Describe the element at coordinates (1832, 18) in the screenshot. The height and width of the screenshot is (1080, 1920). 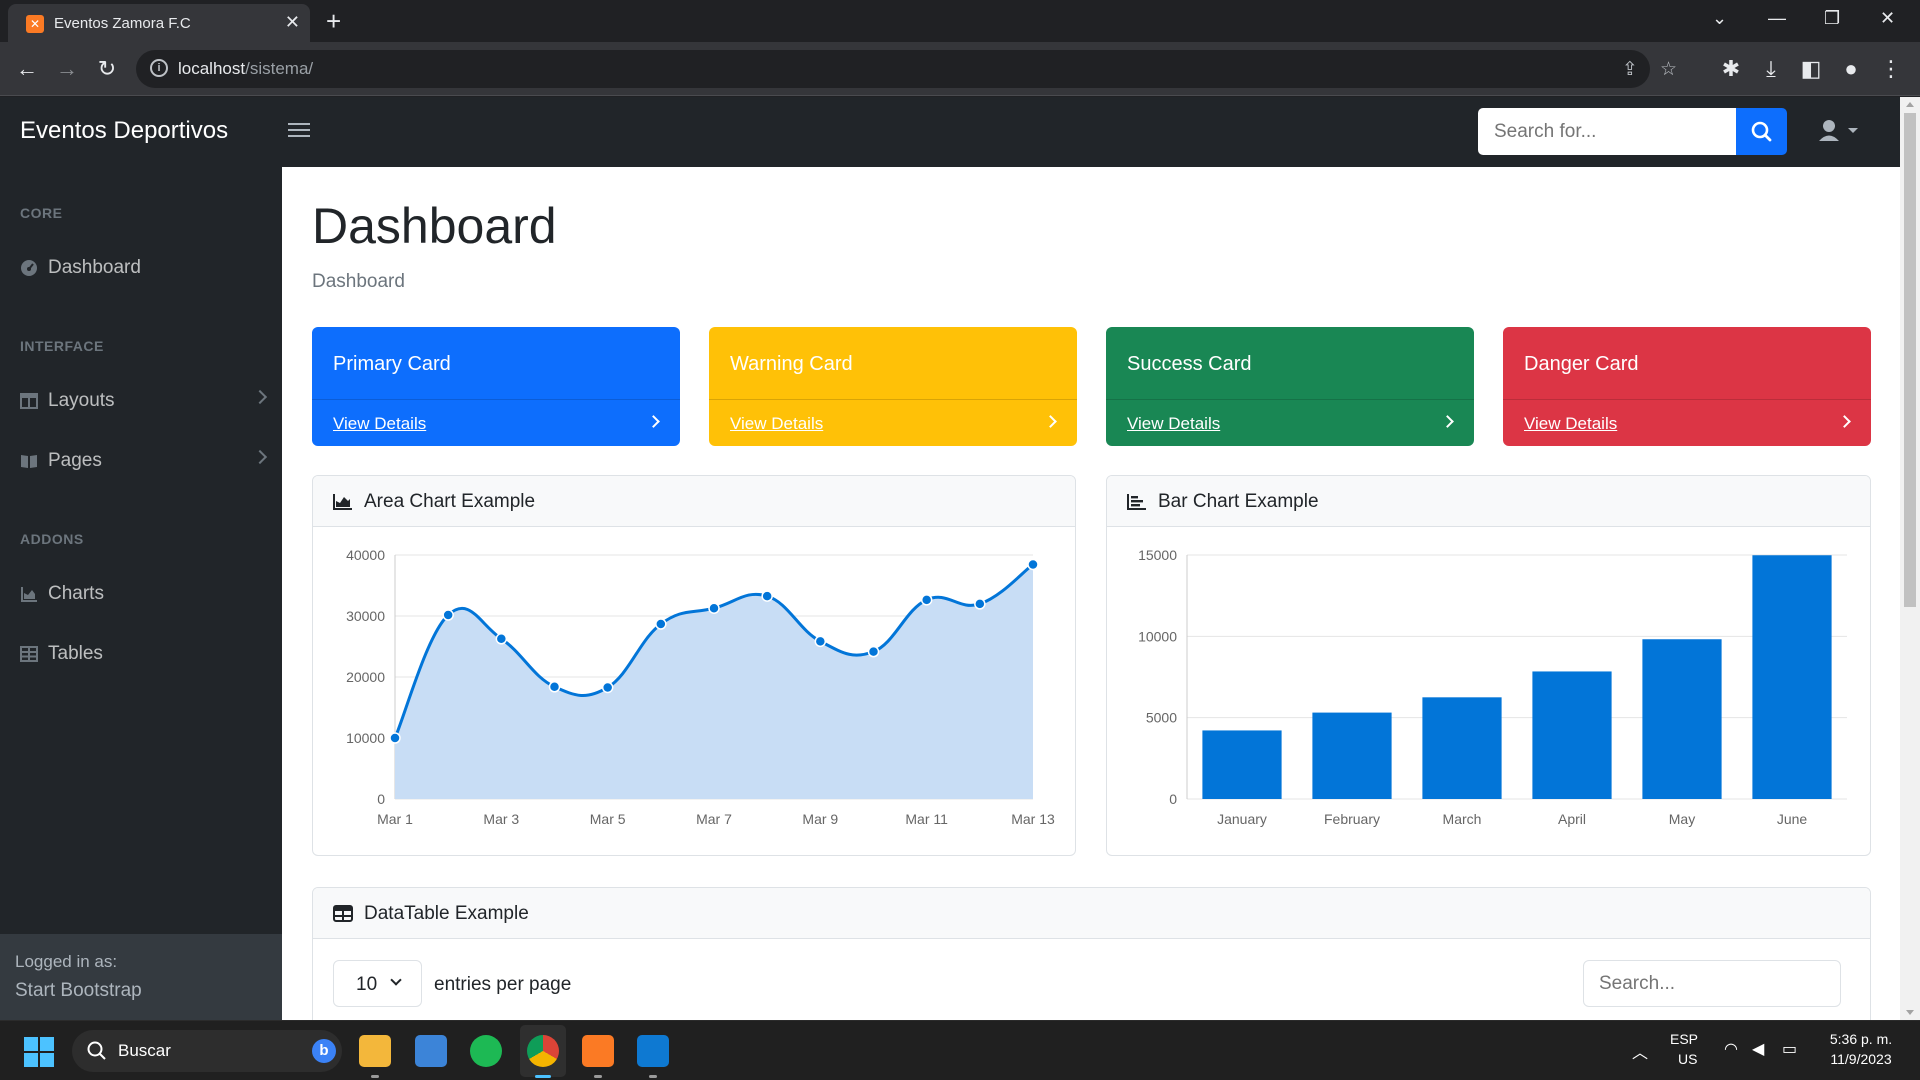
I see `restore-icon: ❐` at that location.